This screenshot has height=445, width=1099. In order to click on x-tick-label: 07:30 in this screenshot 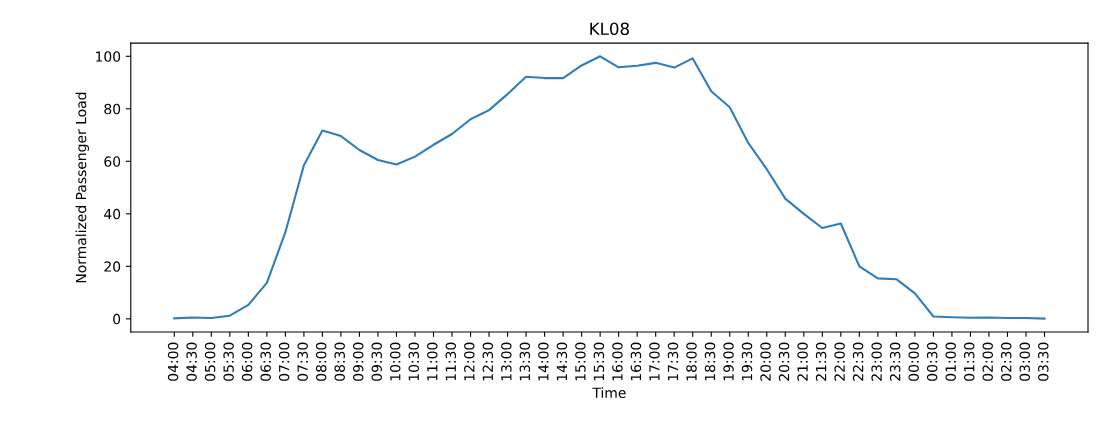, I will do `click(302, 361)`.